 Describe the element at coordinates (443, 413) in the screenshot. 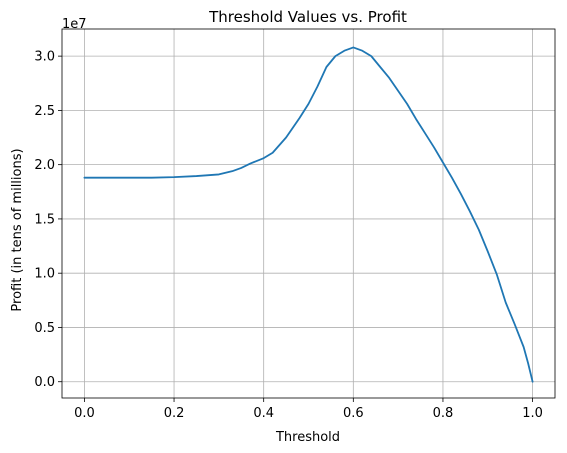

I see `x-tick-label: 0.8` at that location.